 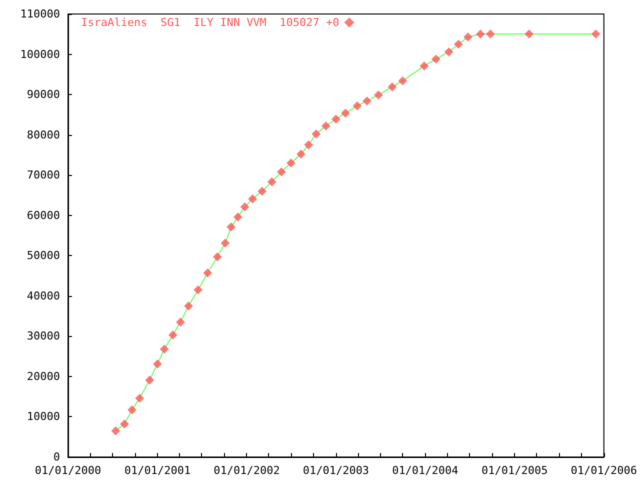 I want to click on x-tick-label: 01/01/2005, so click(x=515, y=470).